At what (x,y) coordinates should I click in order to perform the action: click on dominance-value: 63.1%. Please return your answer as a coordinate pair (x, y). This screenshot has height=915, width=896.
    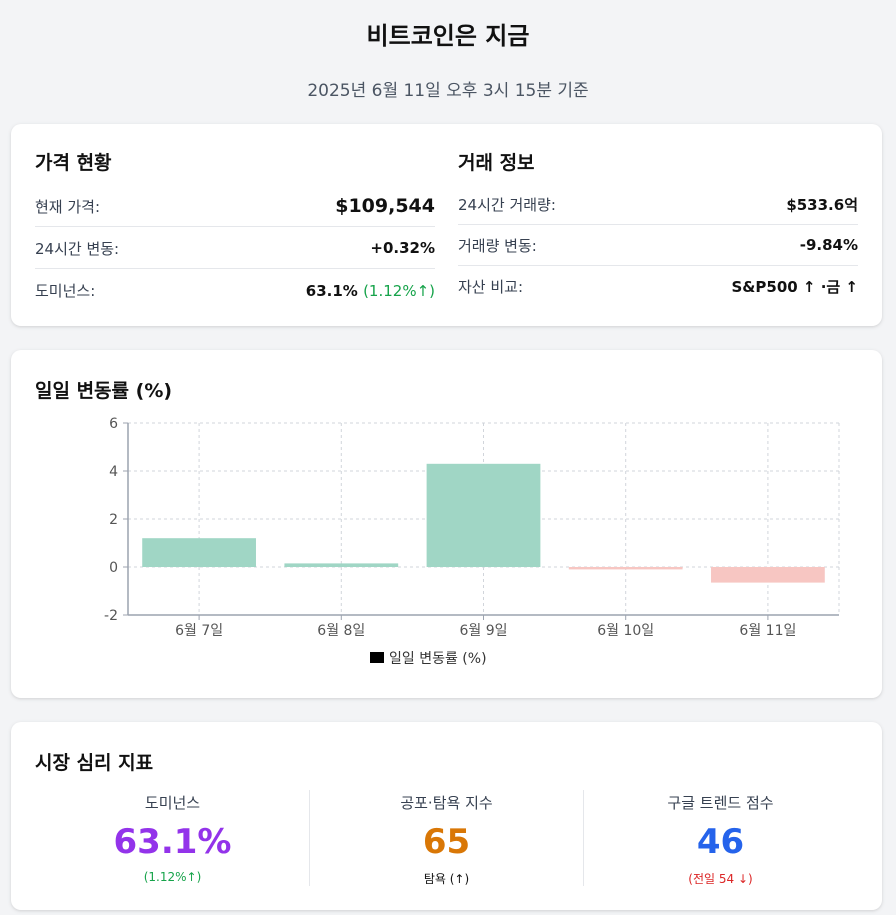
    Looking at the image, I should click on (331, 290).